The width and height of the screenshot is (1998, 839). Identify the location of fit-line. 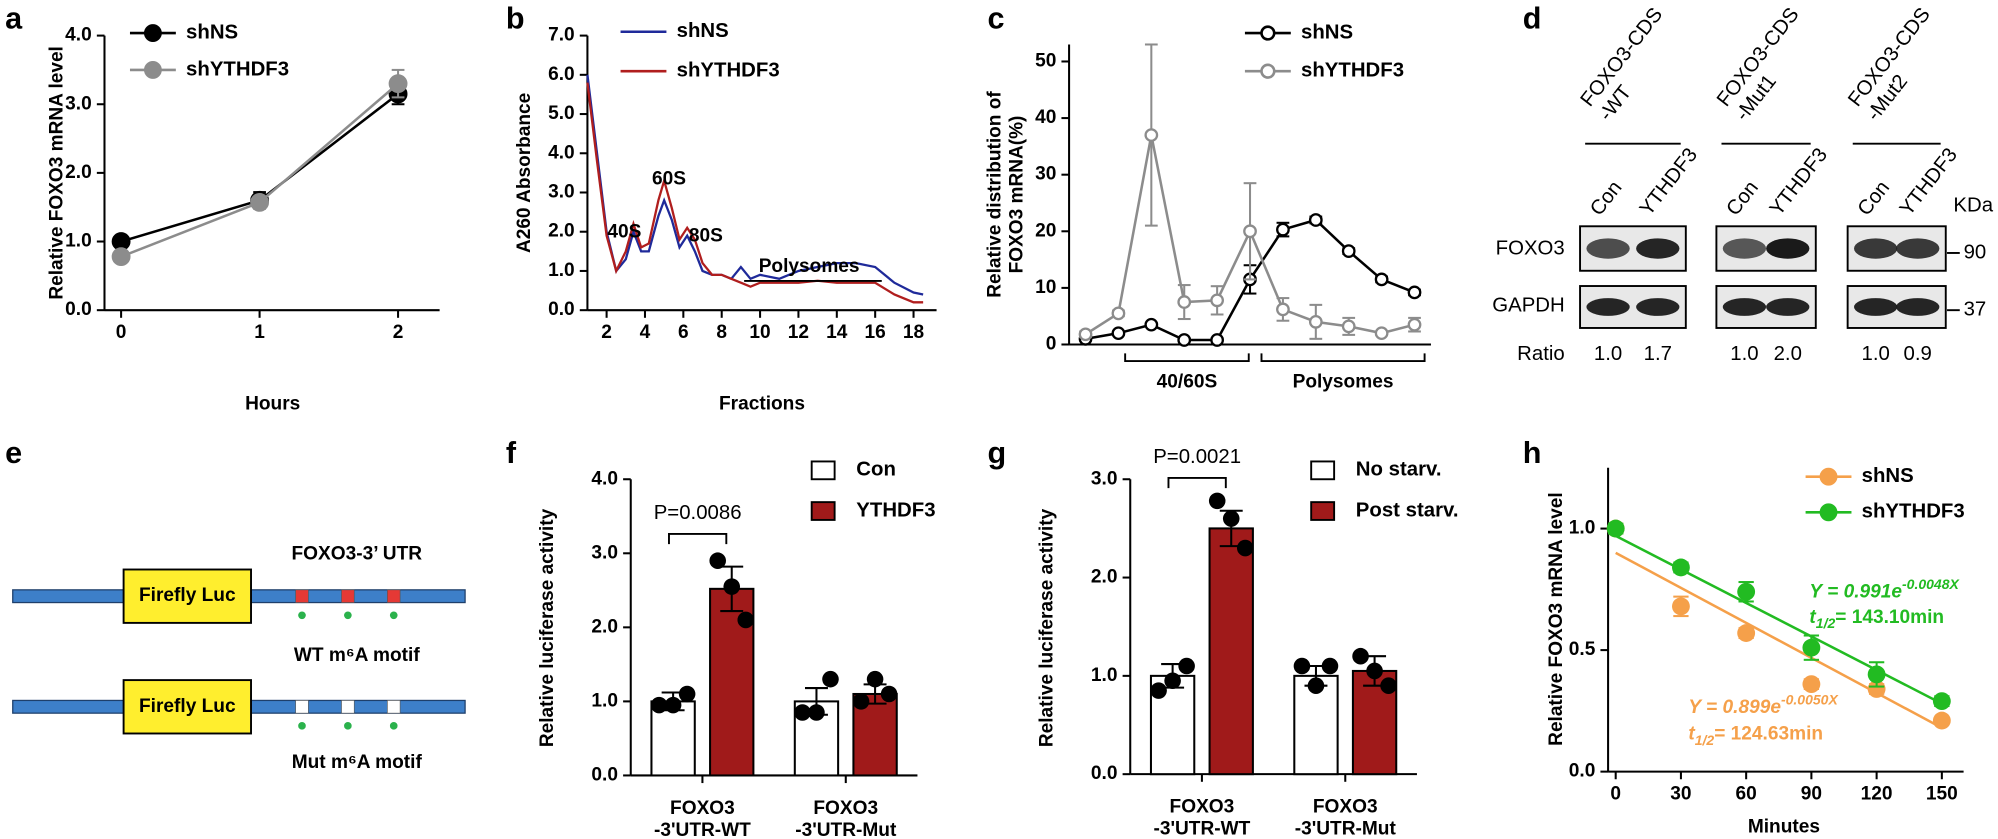
(1779, 619).